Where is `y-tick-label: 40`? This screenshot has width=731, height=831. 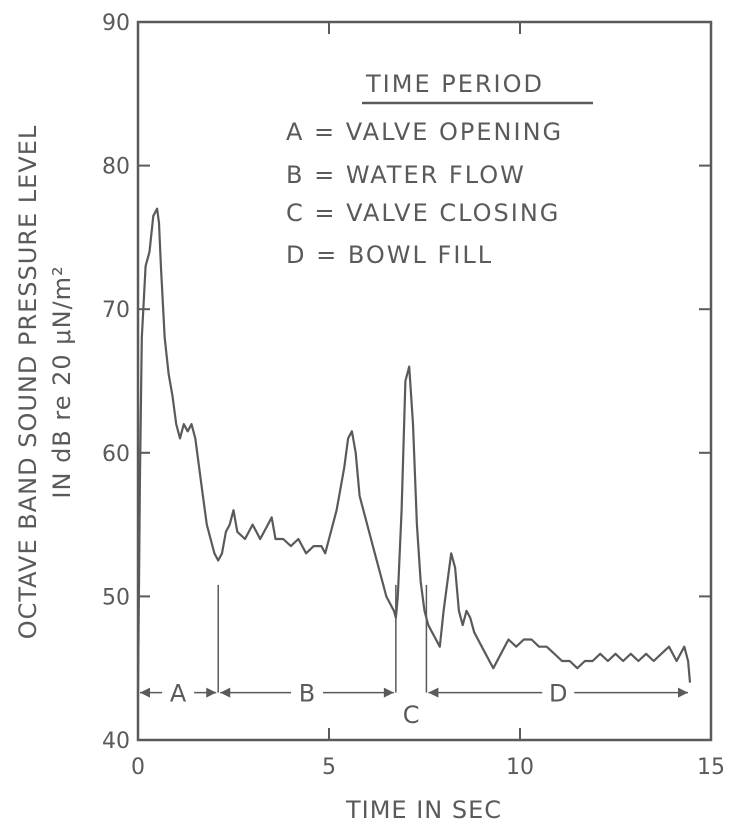
y-tick-label: 40 is located at coordinates (116, 741).